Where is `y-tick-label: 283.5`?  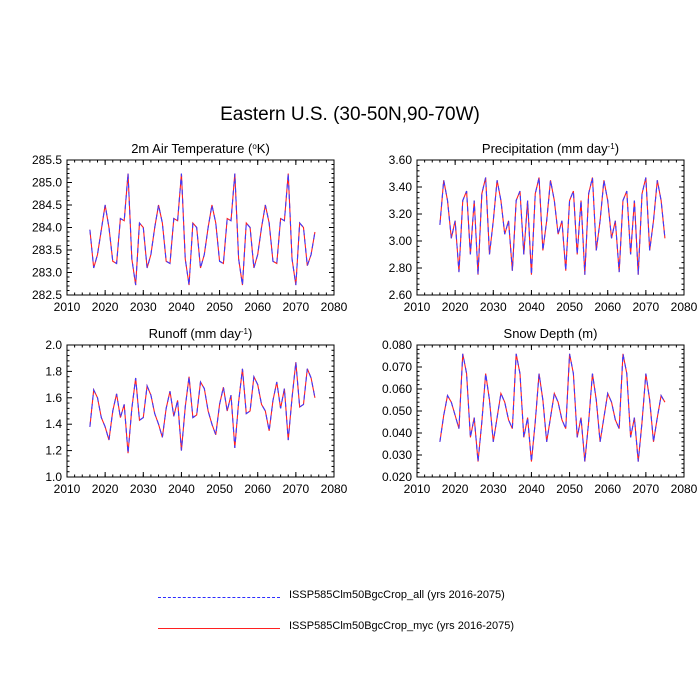 y-tick-label: 283.5 is located at coordinates (47, 250).